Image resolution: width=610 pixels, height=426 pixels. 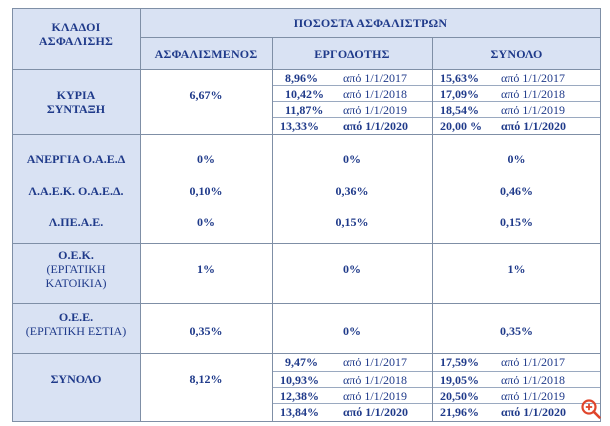 I want to click on total-total-pct: 17,59%, so click(x=459, y=362).